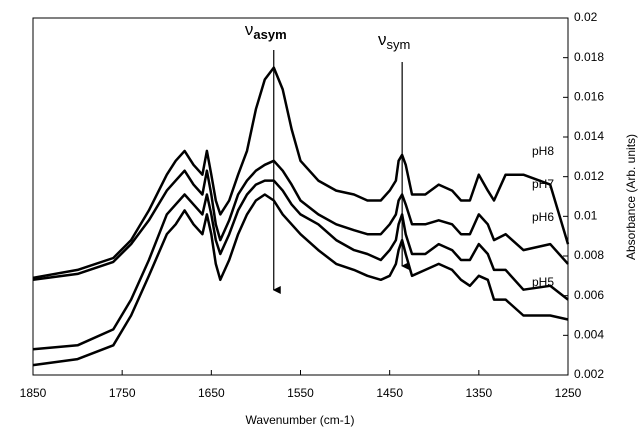 This screenshot has height=432, width=643. What do you see at coordinates (478, 393) in the screenshot?
I see `x-tick-label: 1350` at bounding box center [478, 393].